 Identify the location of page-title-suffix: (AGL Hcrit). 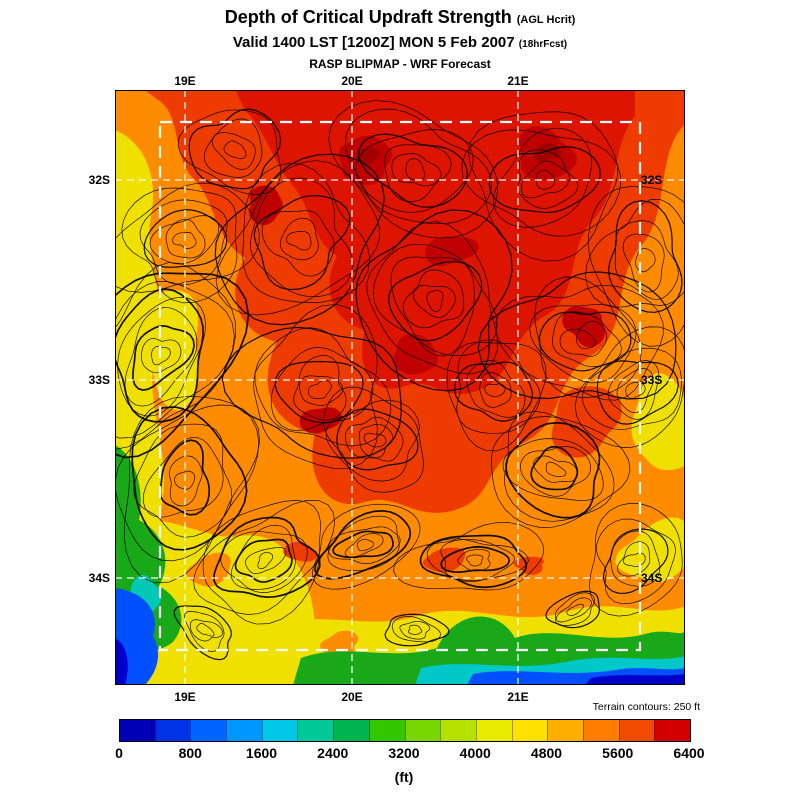
(546, 20).